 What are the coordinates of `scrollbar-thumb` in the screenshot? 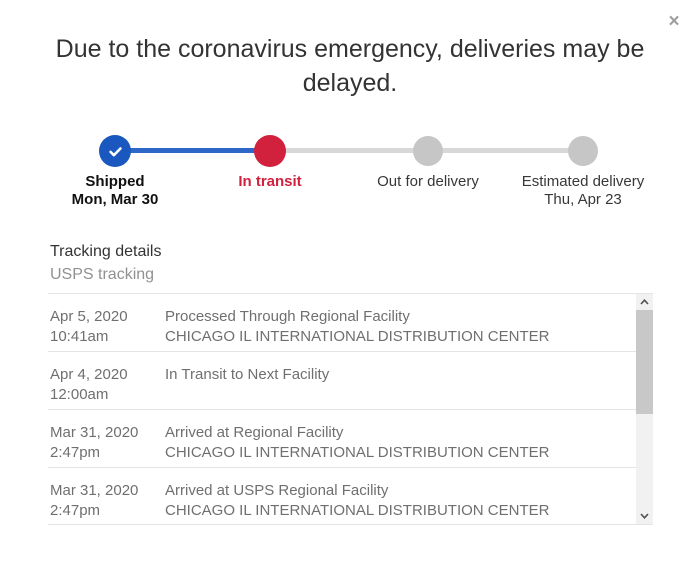 It's located at (644, 362).